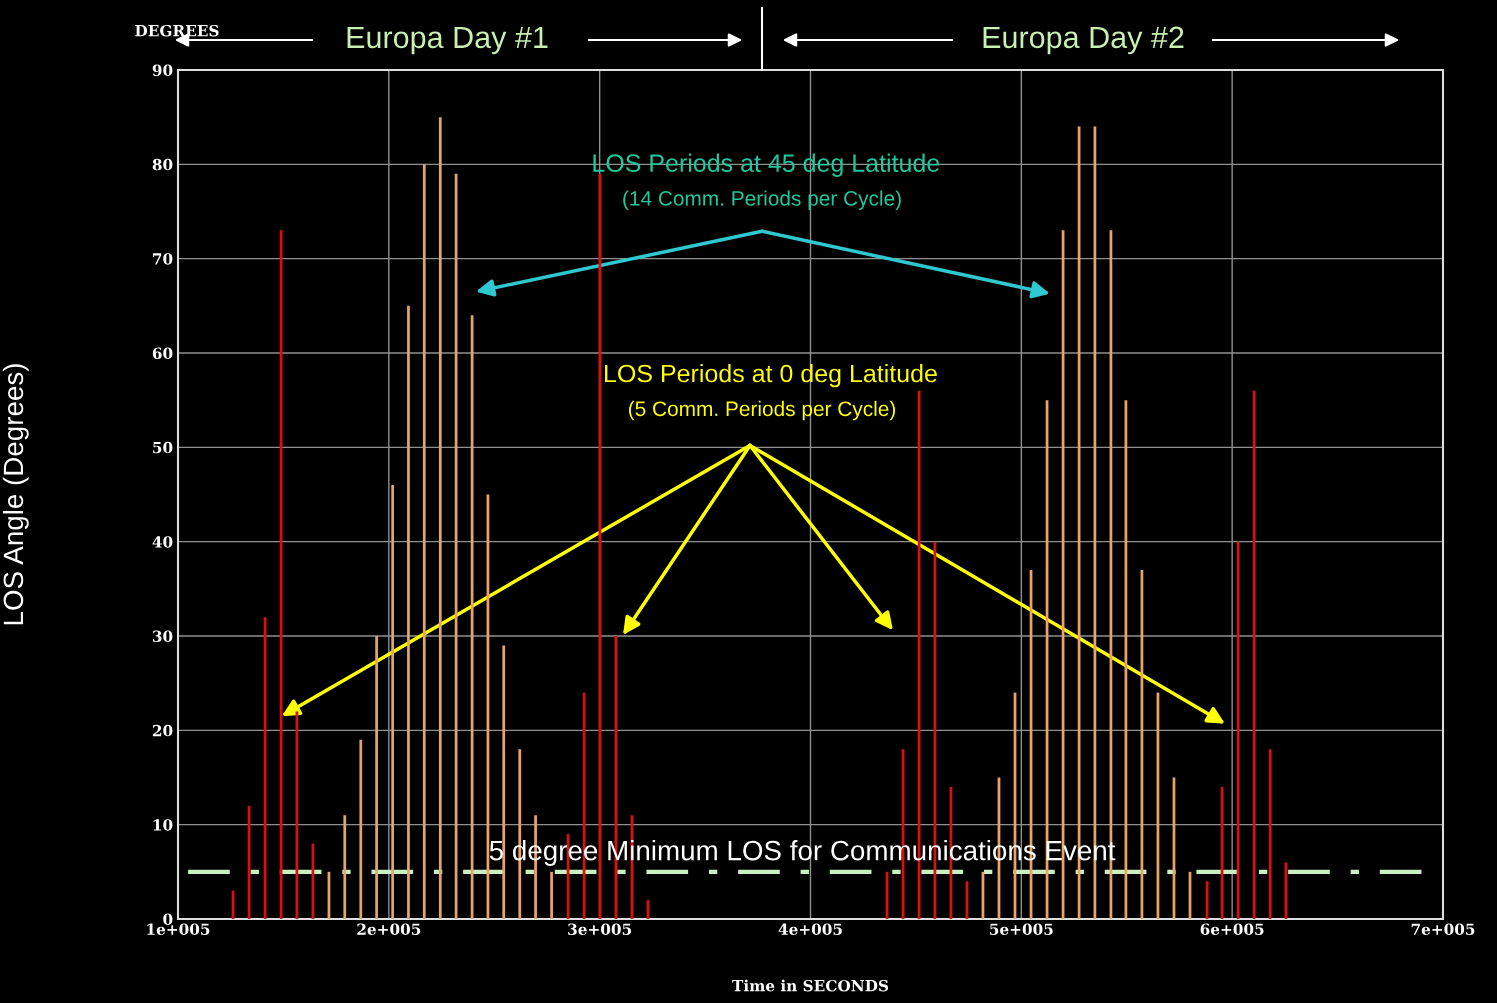  What do you see at coordinates (177, 30) in the screenshot?
I see `text: DEGREES` at bounding box center [177, 30].